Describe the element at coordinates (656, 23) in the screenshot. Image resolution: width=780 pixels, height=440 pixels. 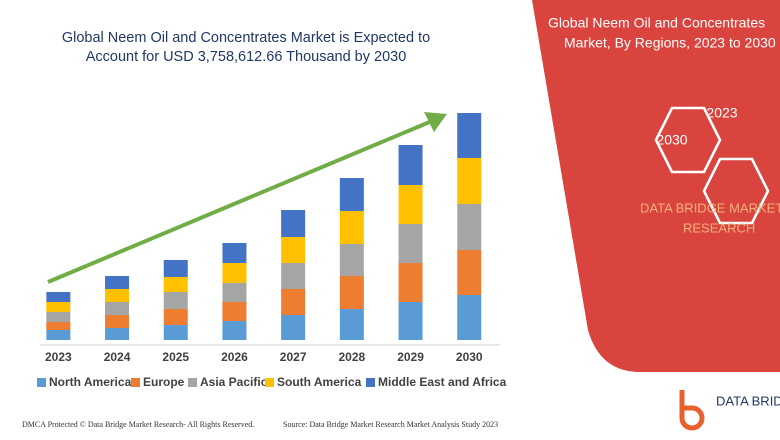
I see `panel-title: Global Neem Oil and Concentrates` at that location.